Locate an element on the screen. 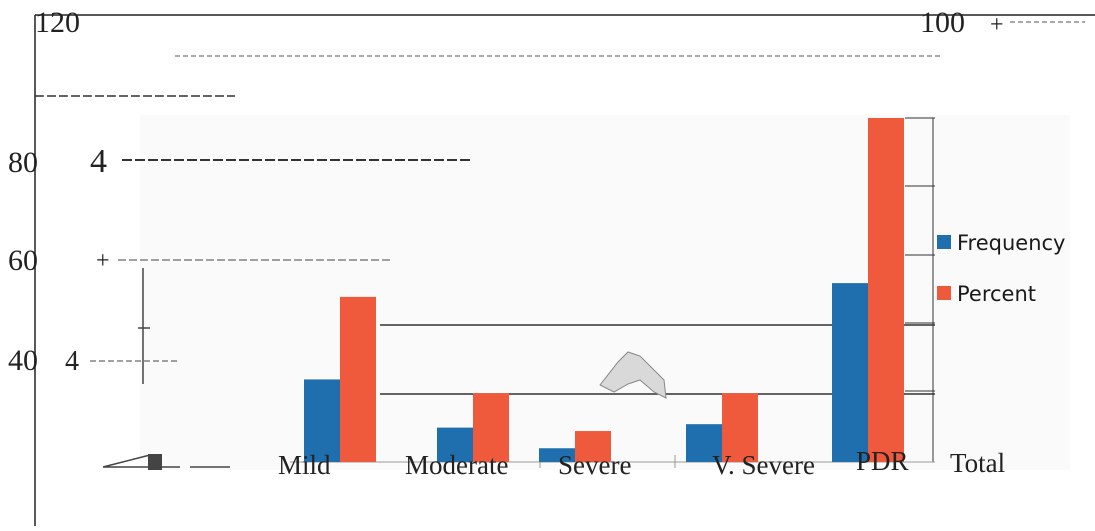  y-tick-label: 120 is located at coordinates (57, 22).